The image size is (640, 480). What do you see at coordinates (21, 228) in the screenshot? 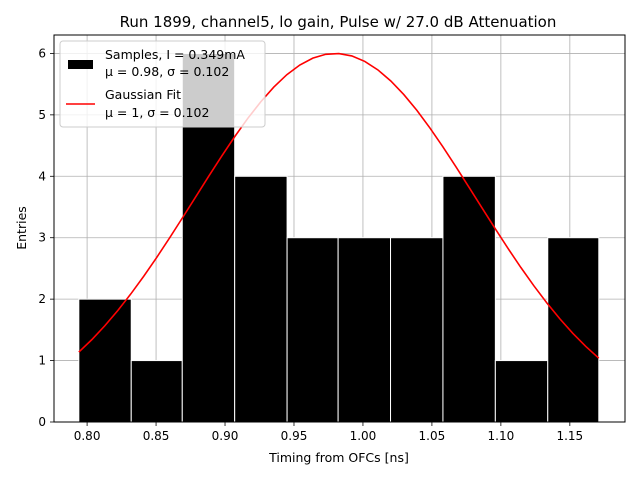
I see `y-axis-label: Entries` at bounding box center [21, 228].